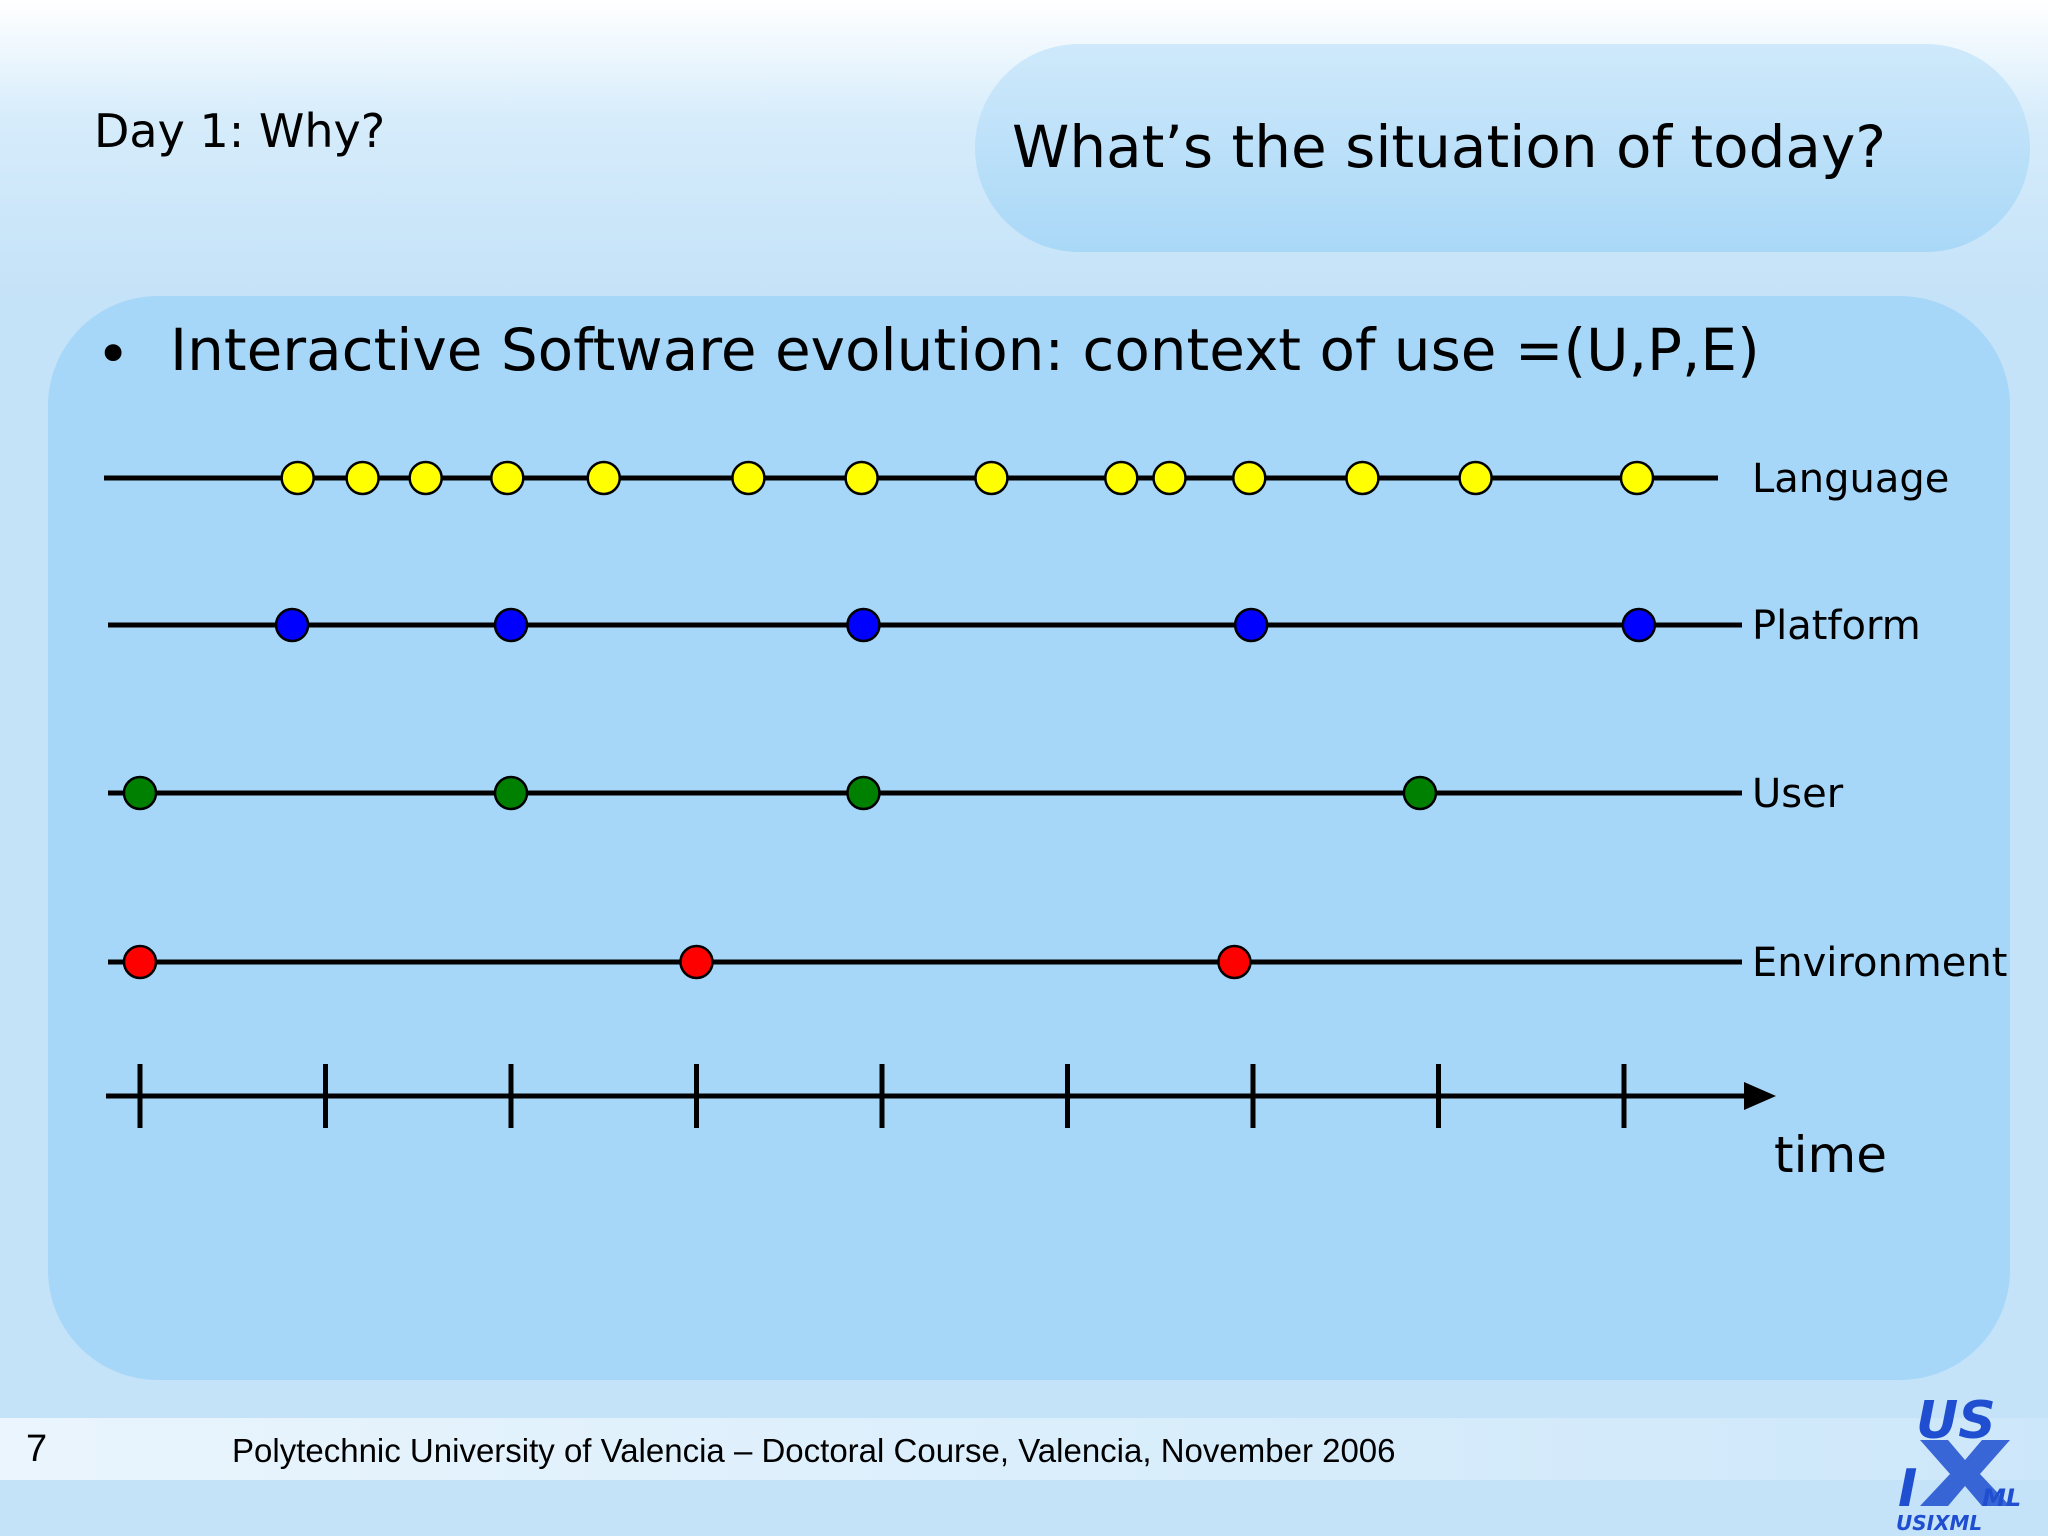  I want to click on timeline-label-platform: Platform, so click(1836, 626).